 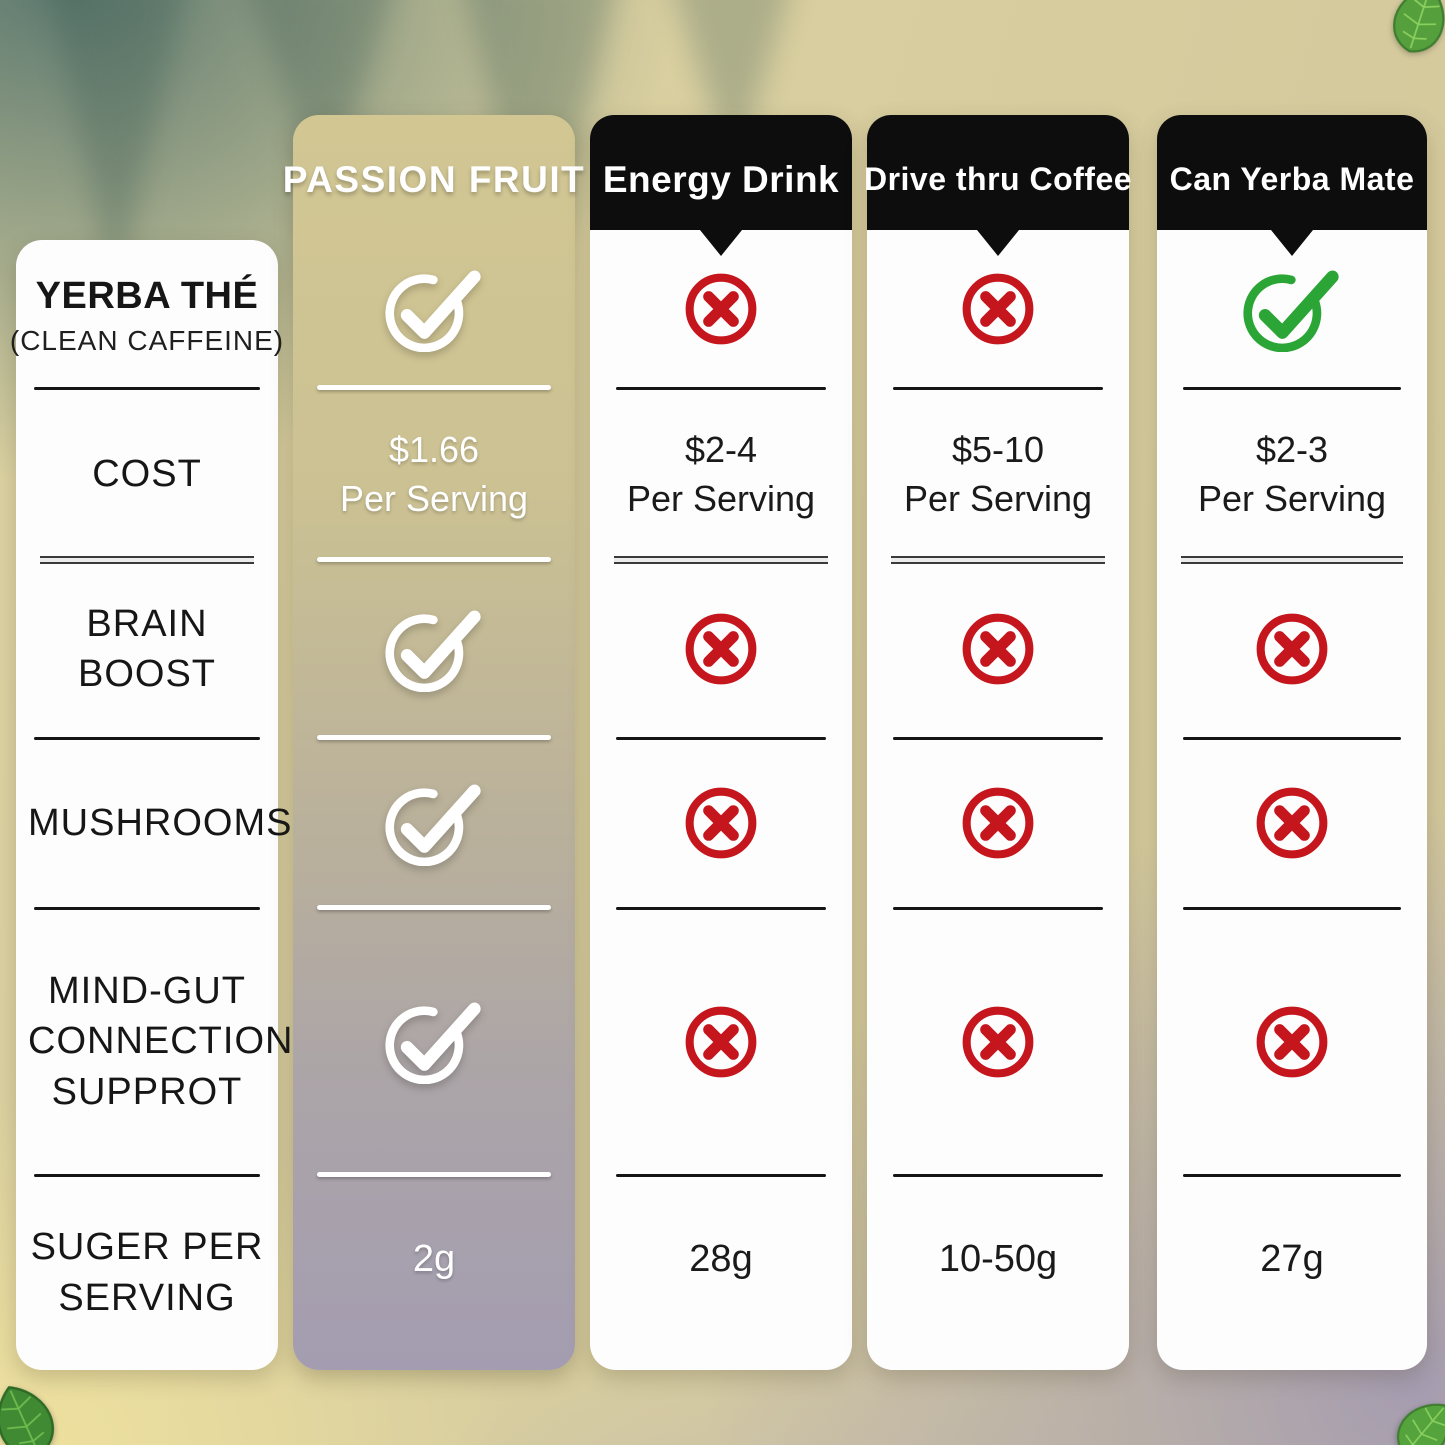 What do you see at coordinates (721, 449) in the screenshot?
I see `cost-value: $2-4` at bounding box center [721, 449].